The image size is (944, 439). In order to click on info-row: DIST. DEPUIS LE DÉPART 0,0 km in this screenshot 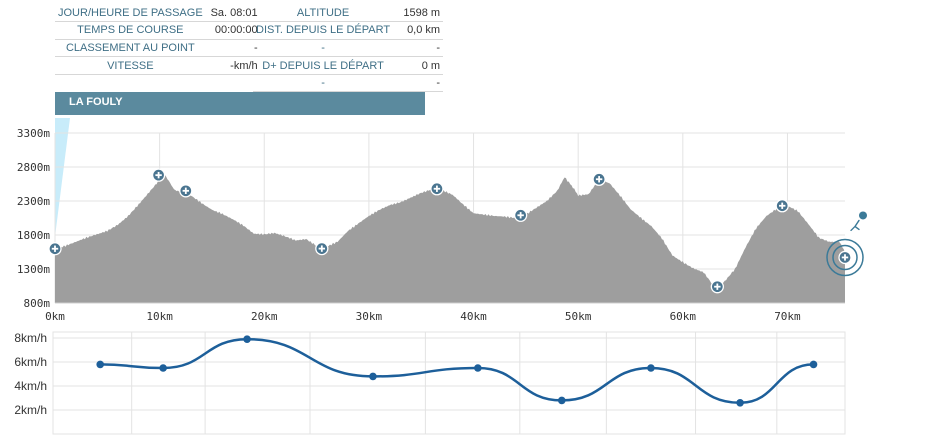, I will do `click(348, 30)`.